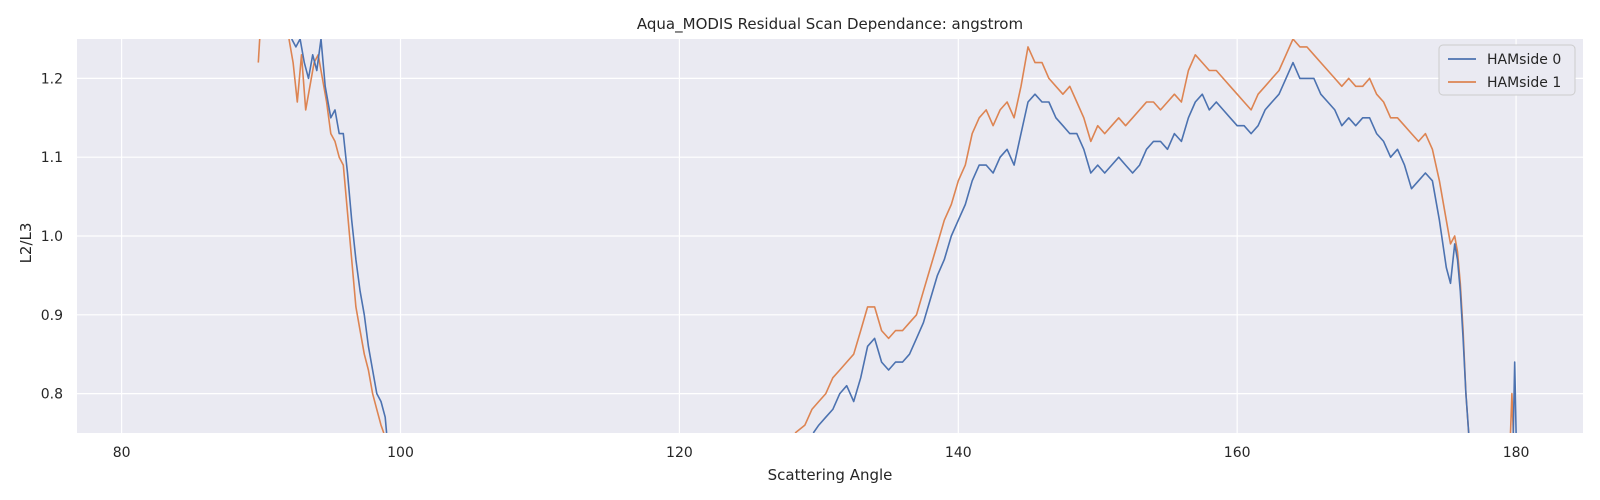 The image size is (1600, 500). Describe the element at coordinates (679, 453) in the screenshot. I see `x-tick-label: 120` at that location.